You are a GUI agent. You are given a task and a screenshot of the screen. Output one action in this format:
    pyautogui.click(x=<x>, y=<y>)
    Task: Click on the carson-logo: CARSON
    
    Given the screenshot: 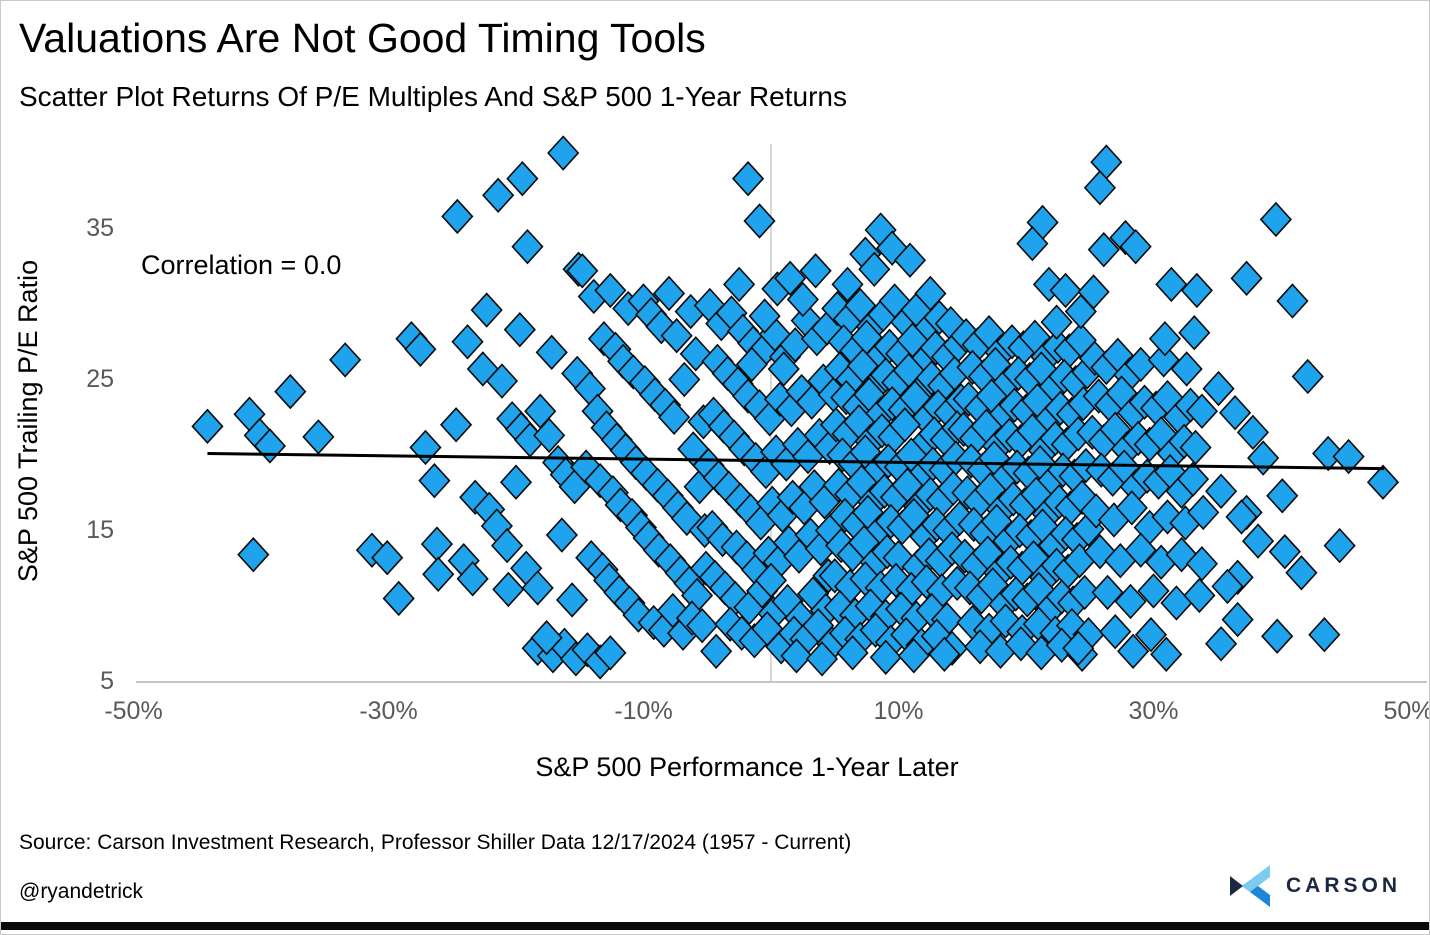 What is the action you would take?
    pyautogui.click(x=1314, y=886)
    